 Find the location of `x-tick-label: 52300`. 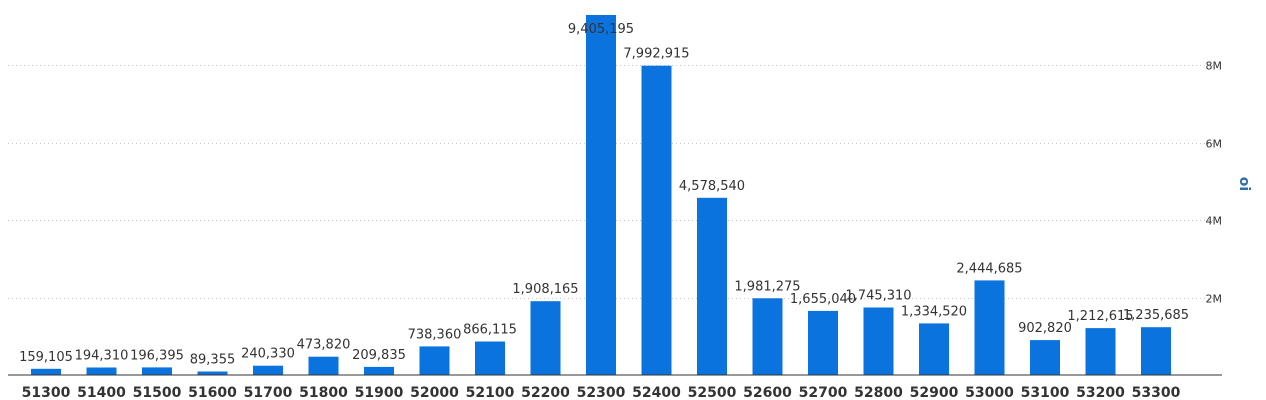

x-tick-label: 52300 is located at coordinates (601, 392).